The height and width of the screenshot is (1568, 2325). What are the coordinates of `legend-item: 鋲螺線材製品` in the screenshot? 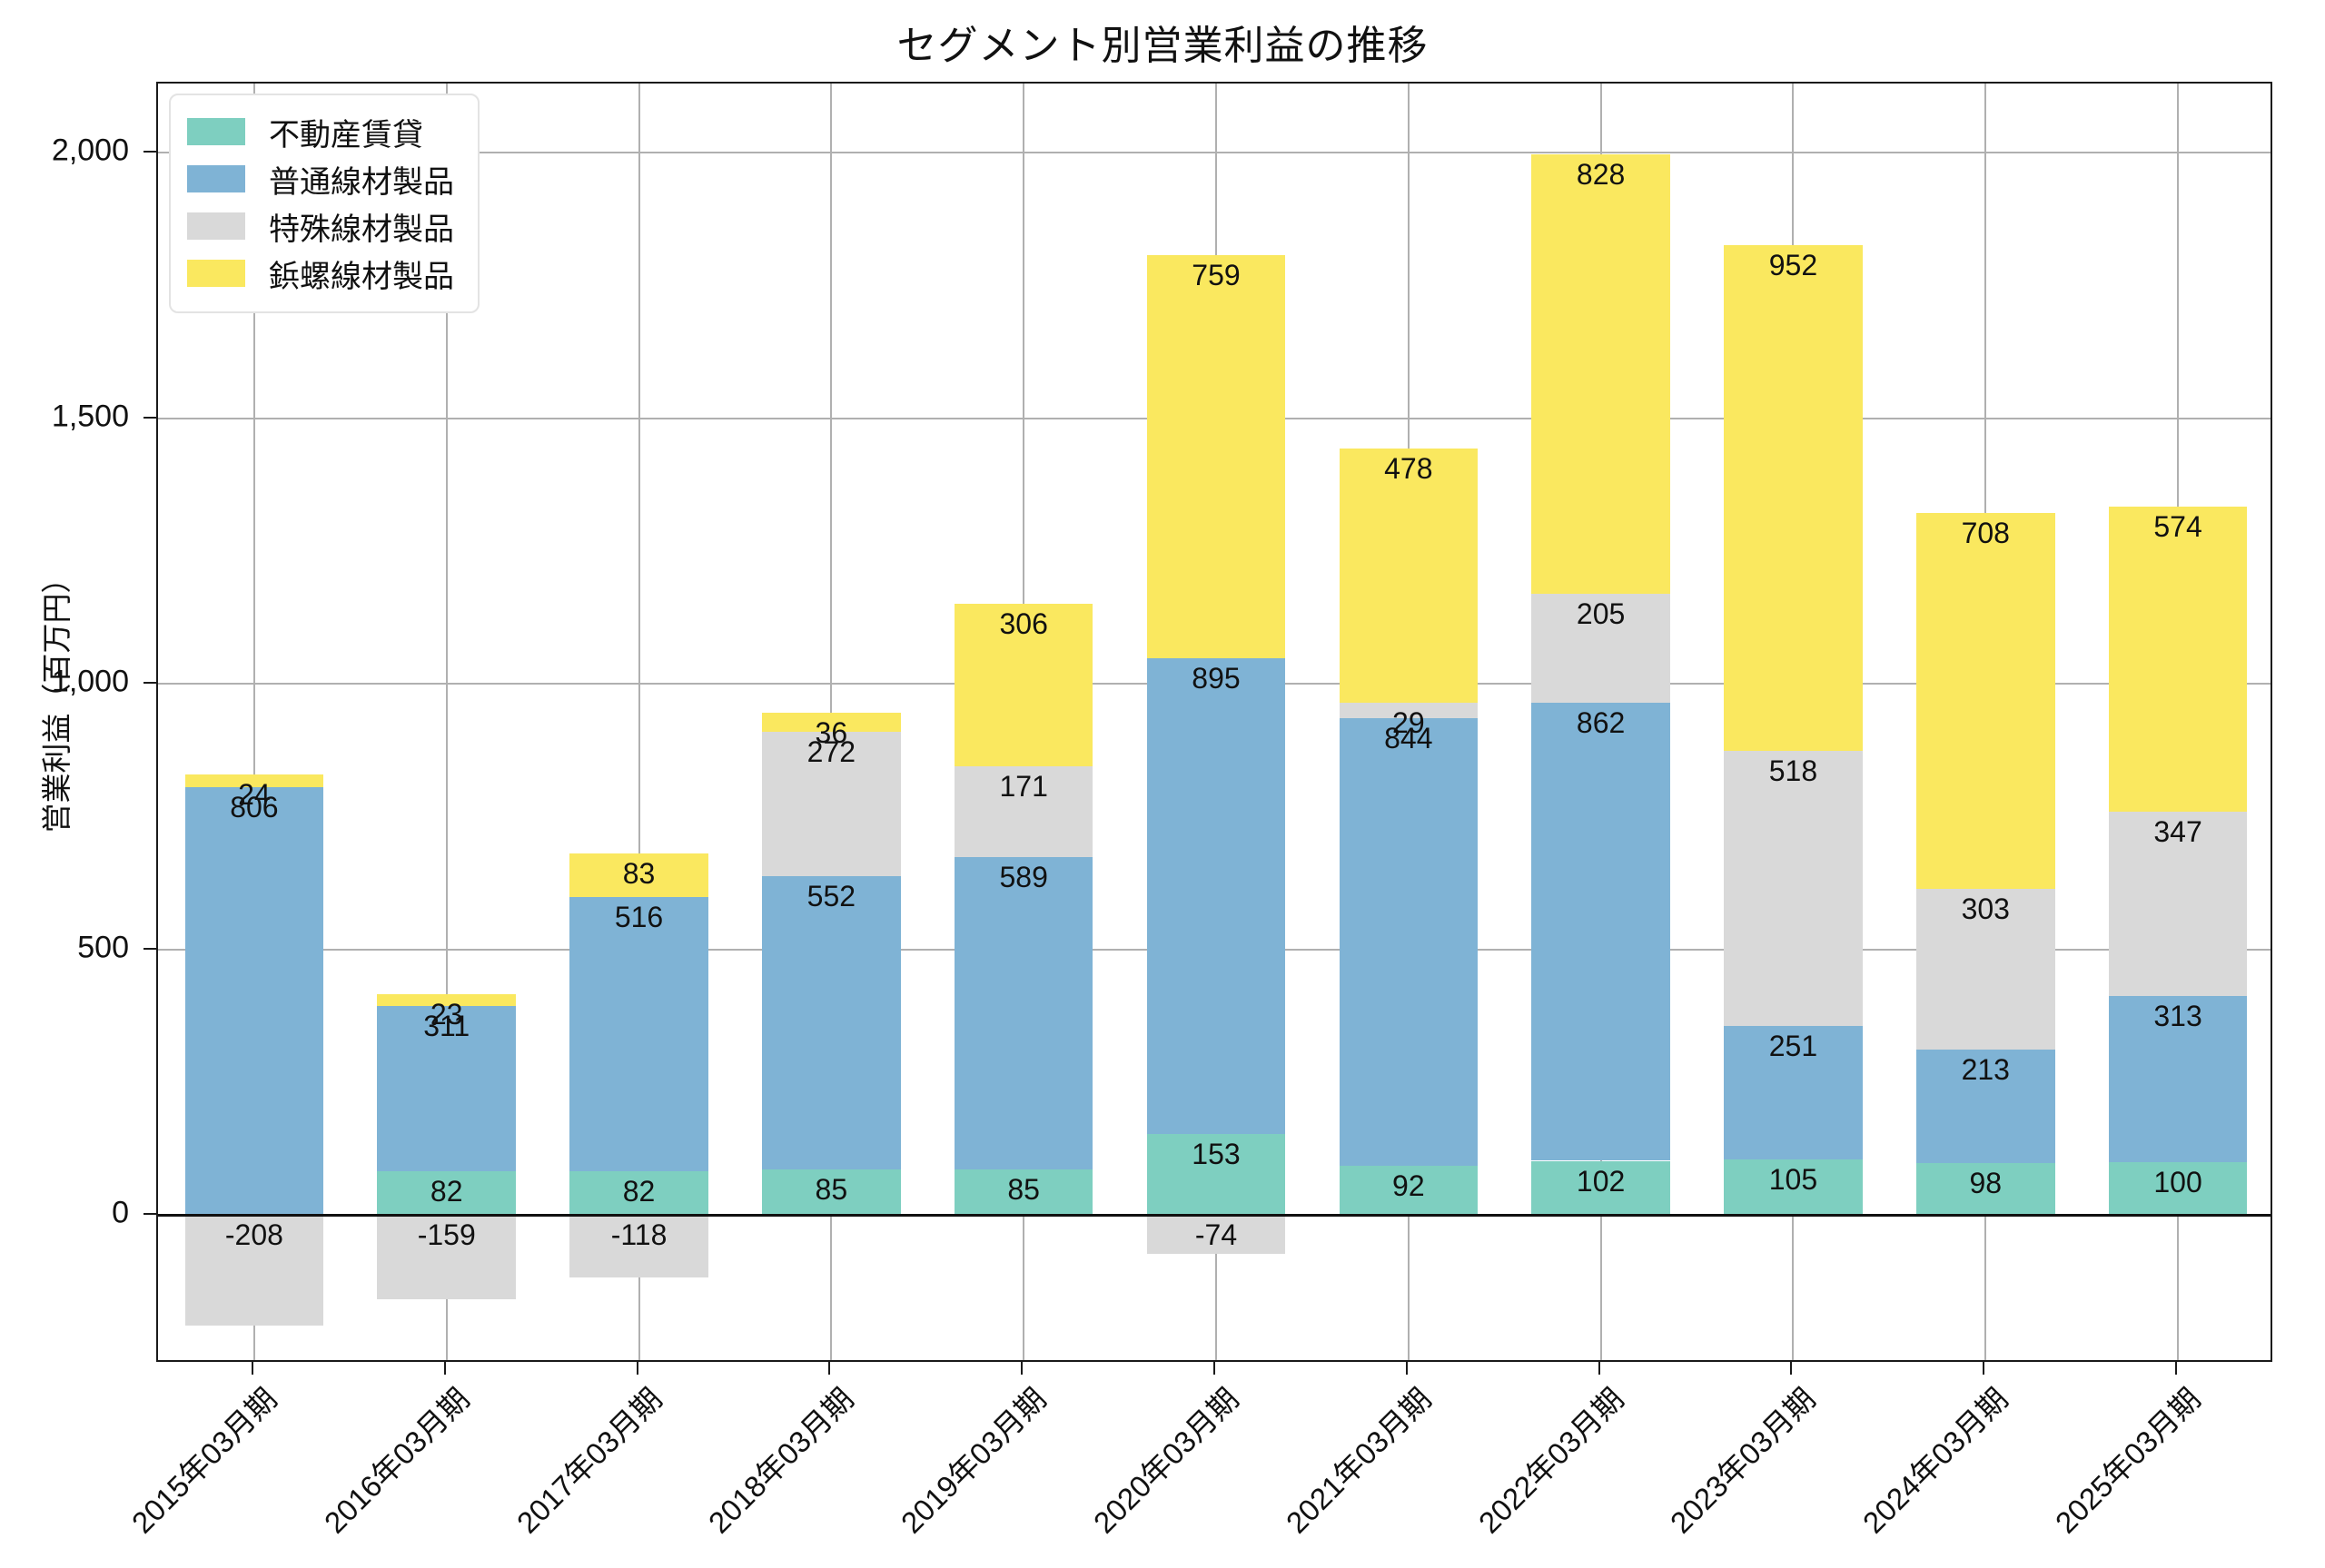 It's located at (320, 273).